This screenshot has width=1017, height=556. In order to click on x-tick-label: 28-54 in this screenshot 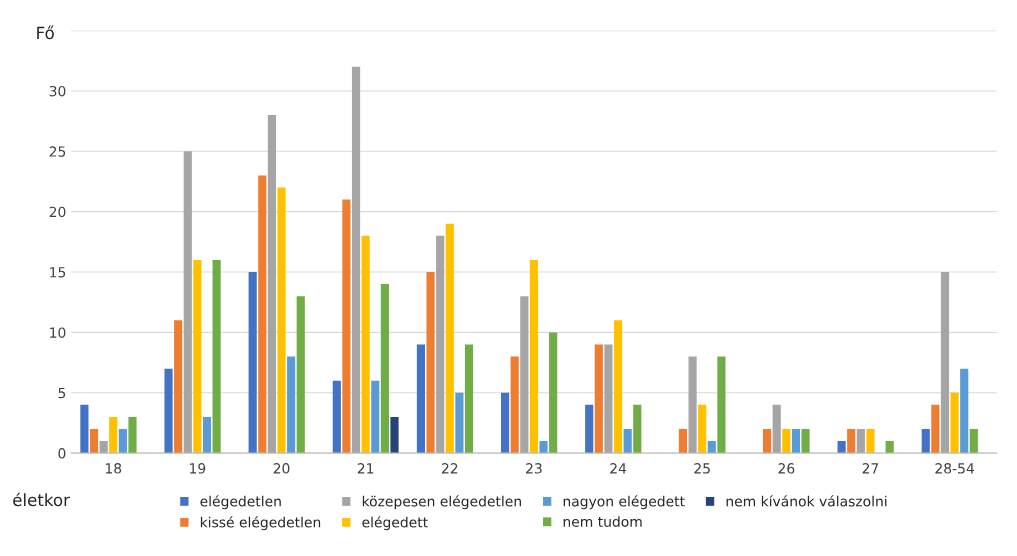, I will do `click(954, 468)`.